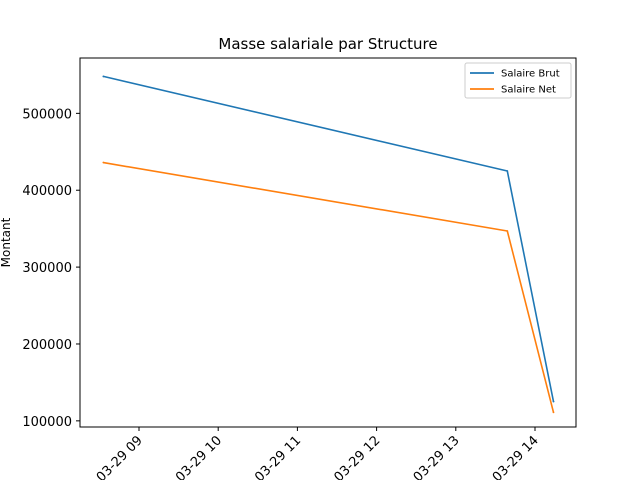  Describe the element at coordinates (47, 191) in the screenshot. I see `y-tick-label: 400000` at that location.